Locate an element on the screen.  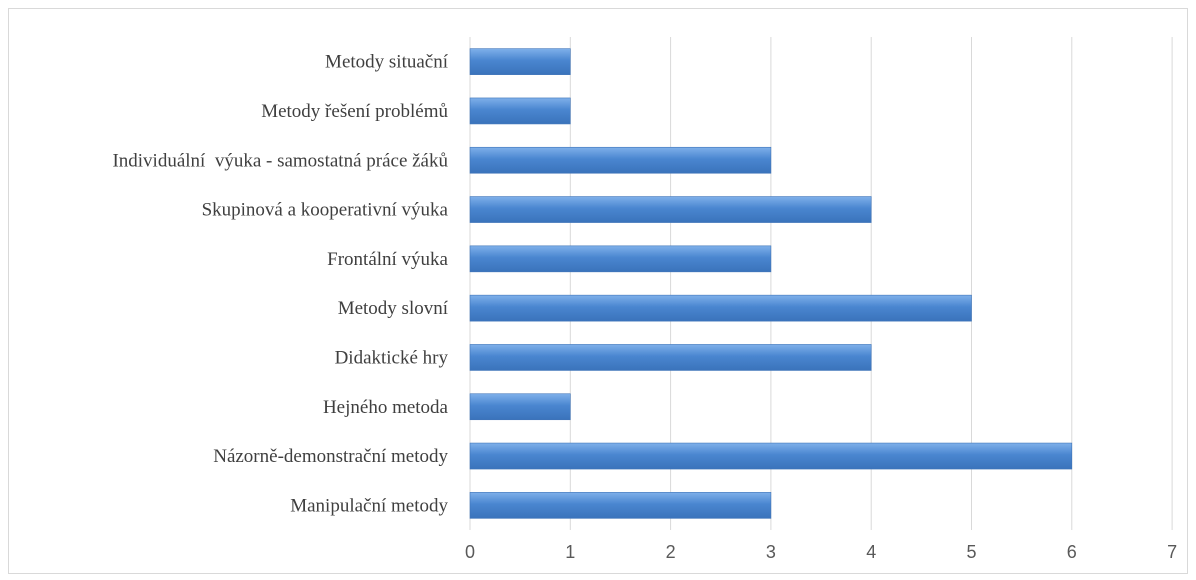
category-label: Metody slovní is located at coordinates (393, 308).